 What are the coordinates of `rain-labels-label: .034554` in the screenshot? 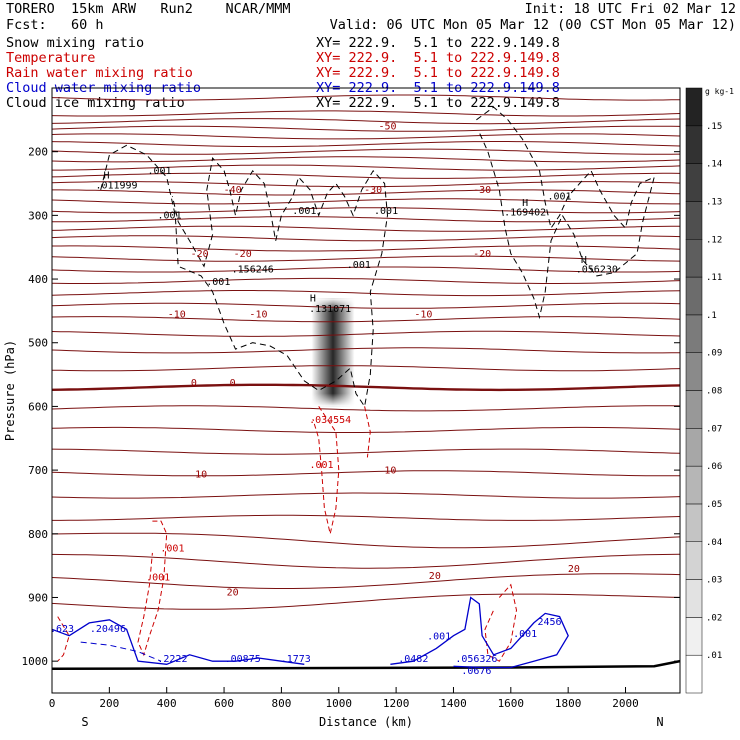 It's located at (330, 420).